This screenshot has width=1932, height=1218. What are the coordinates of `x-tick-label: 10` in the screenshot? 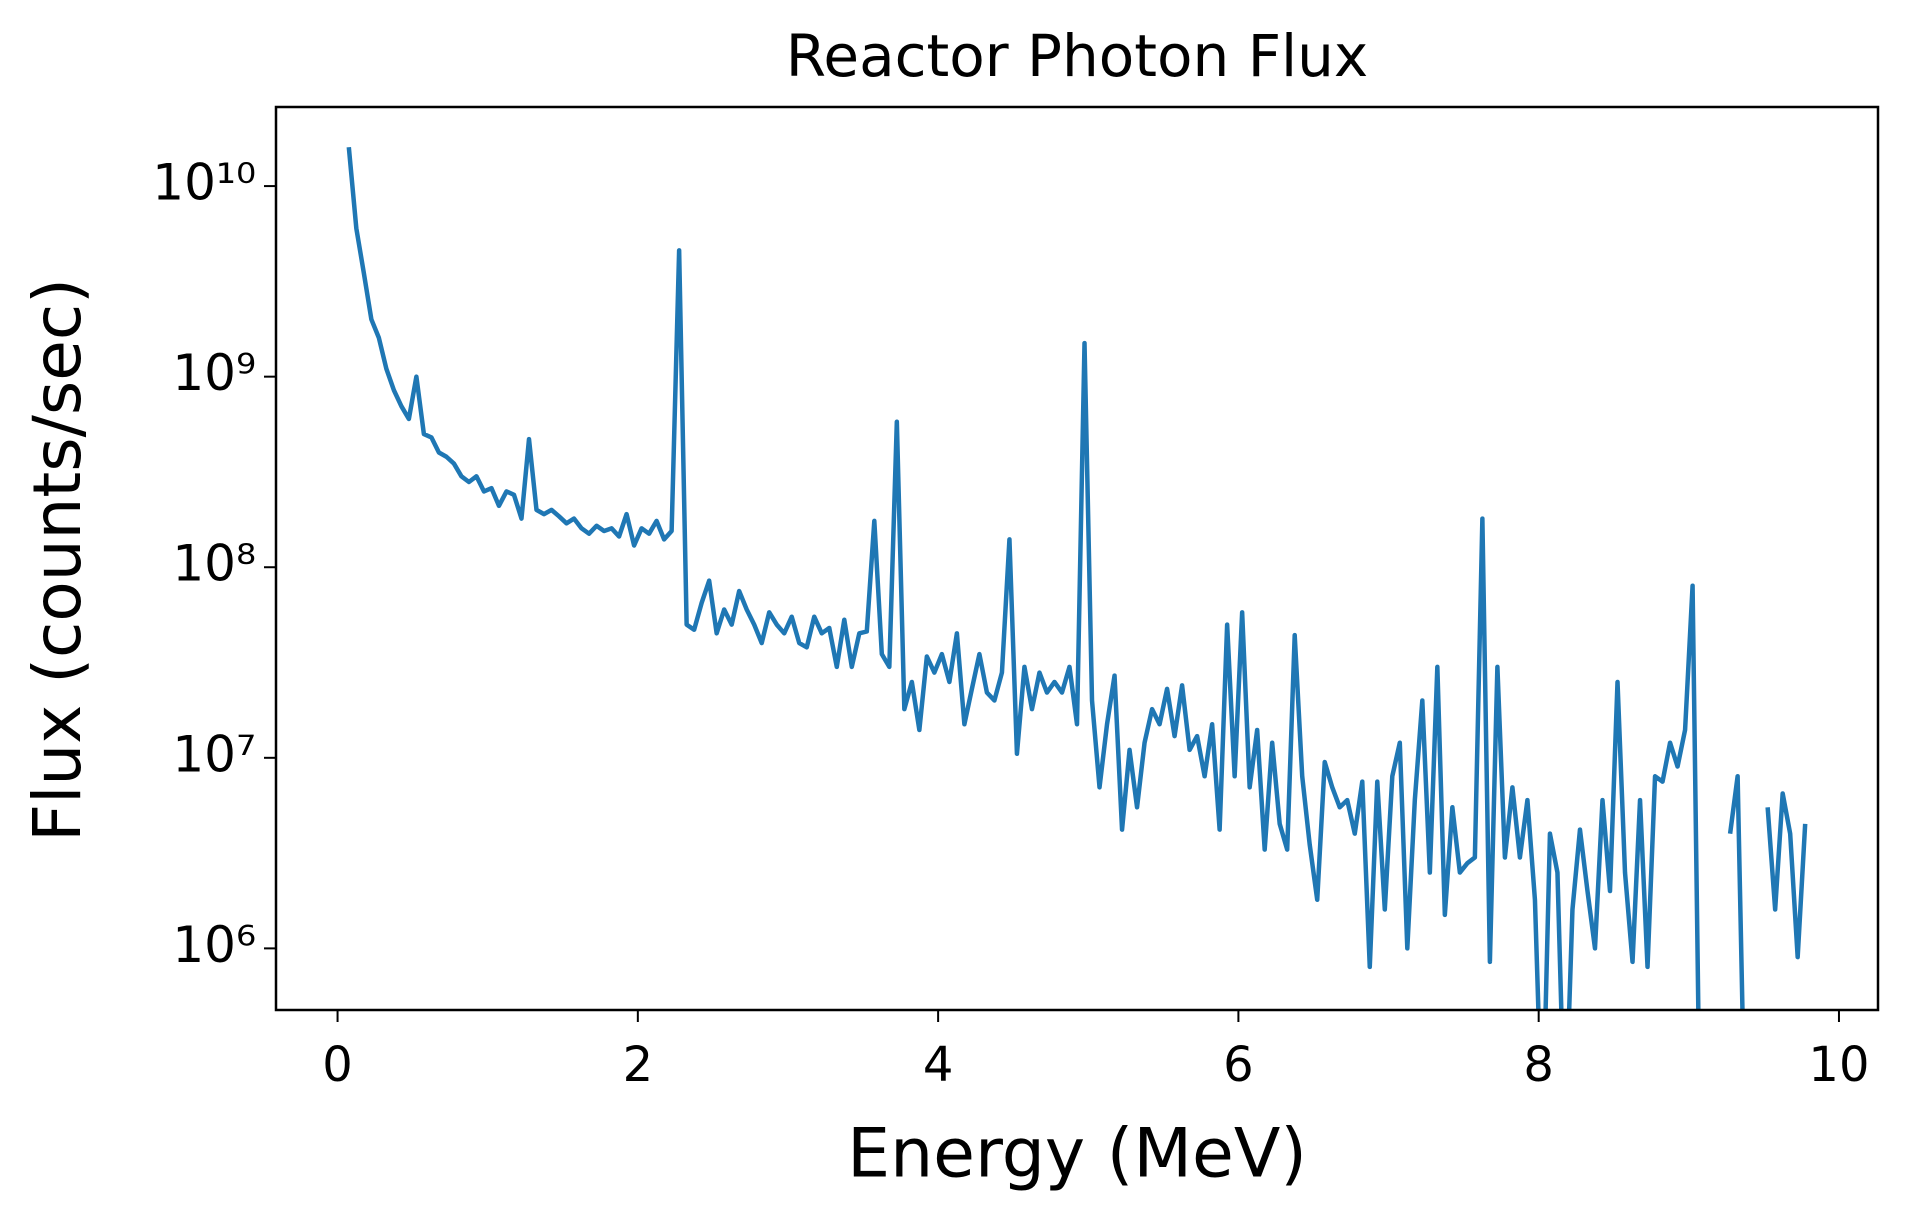 It's located at (1838, 1065).